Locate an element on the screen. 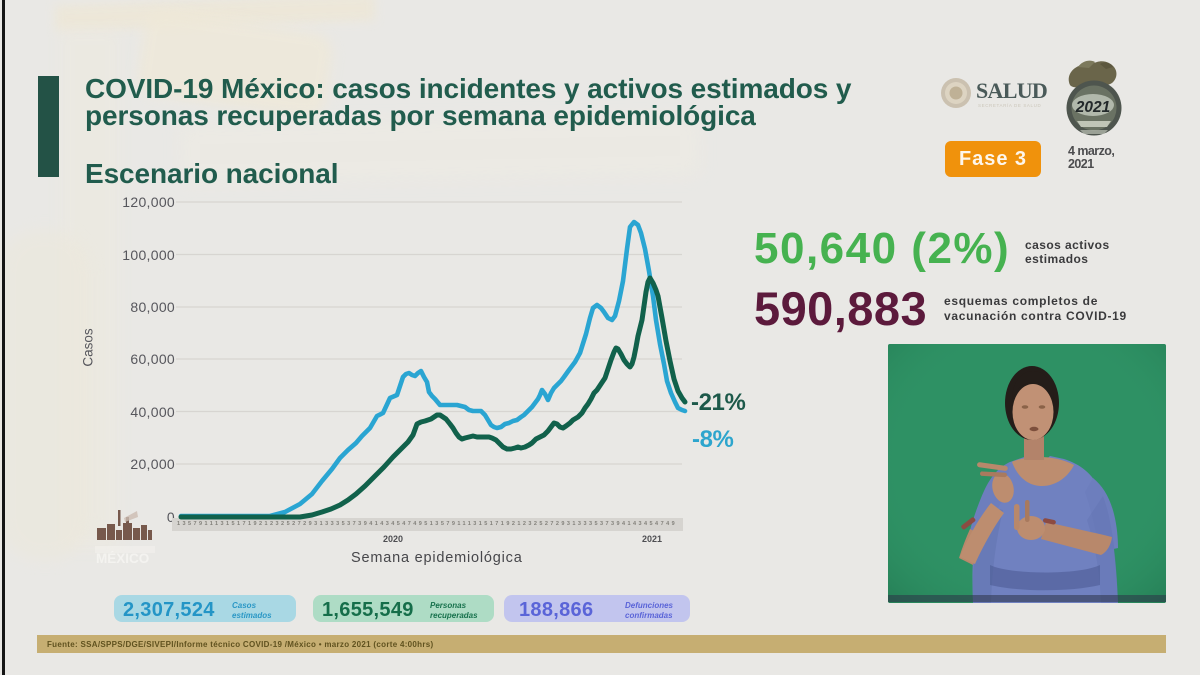 This screenshot has height=675, width=1200. svg-text: MÉXICO is located at coordinates (122, 558).